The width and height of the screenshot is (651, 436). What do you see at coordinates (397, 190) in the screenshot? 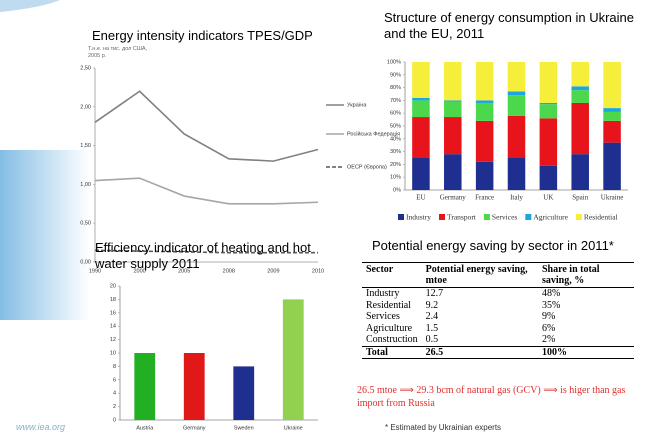
I see `y-tick-label: 0%` at bounding box center [397, 190].